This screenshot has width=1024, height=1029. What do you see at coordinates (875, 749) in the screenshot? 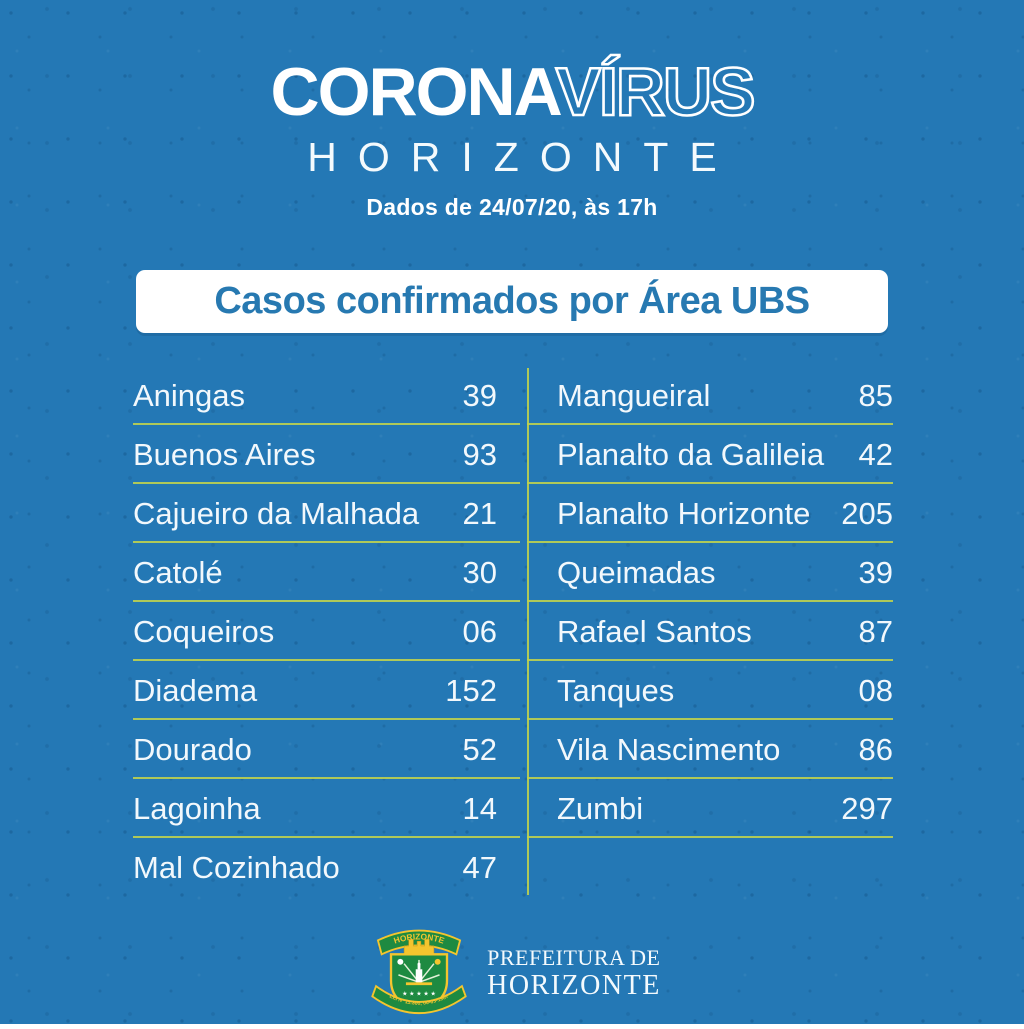
I see `ubs-area-cases: 86` at bounding box center [875, 749].